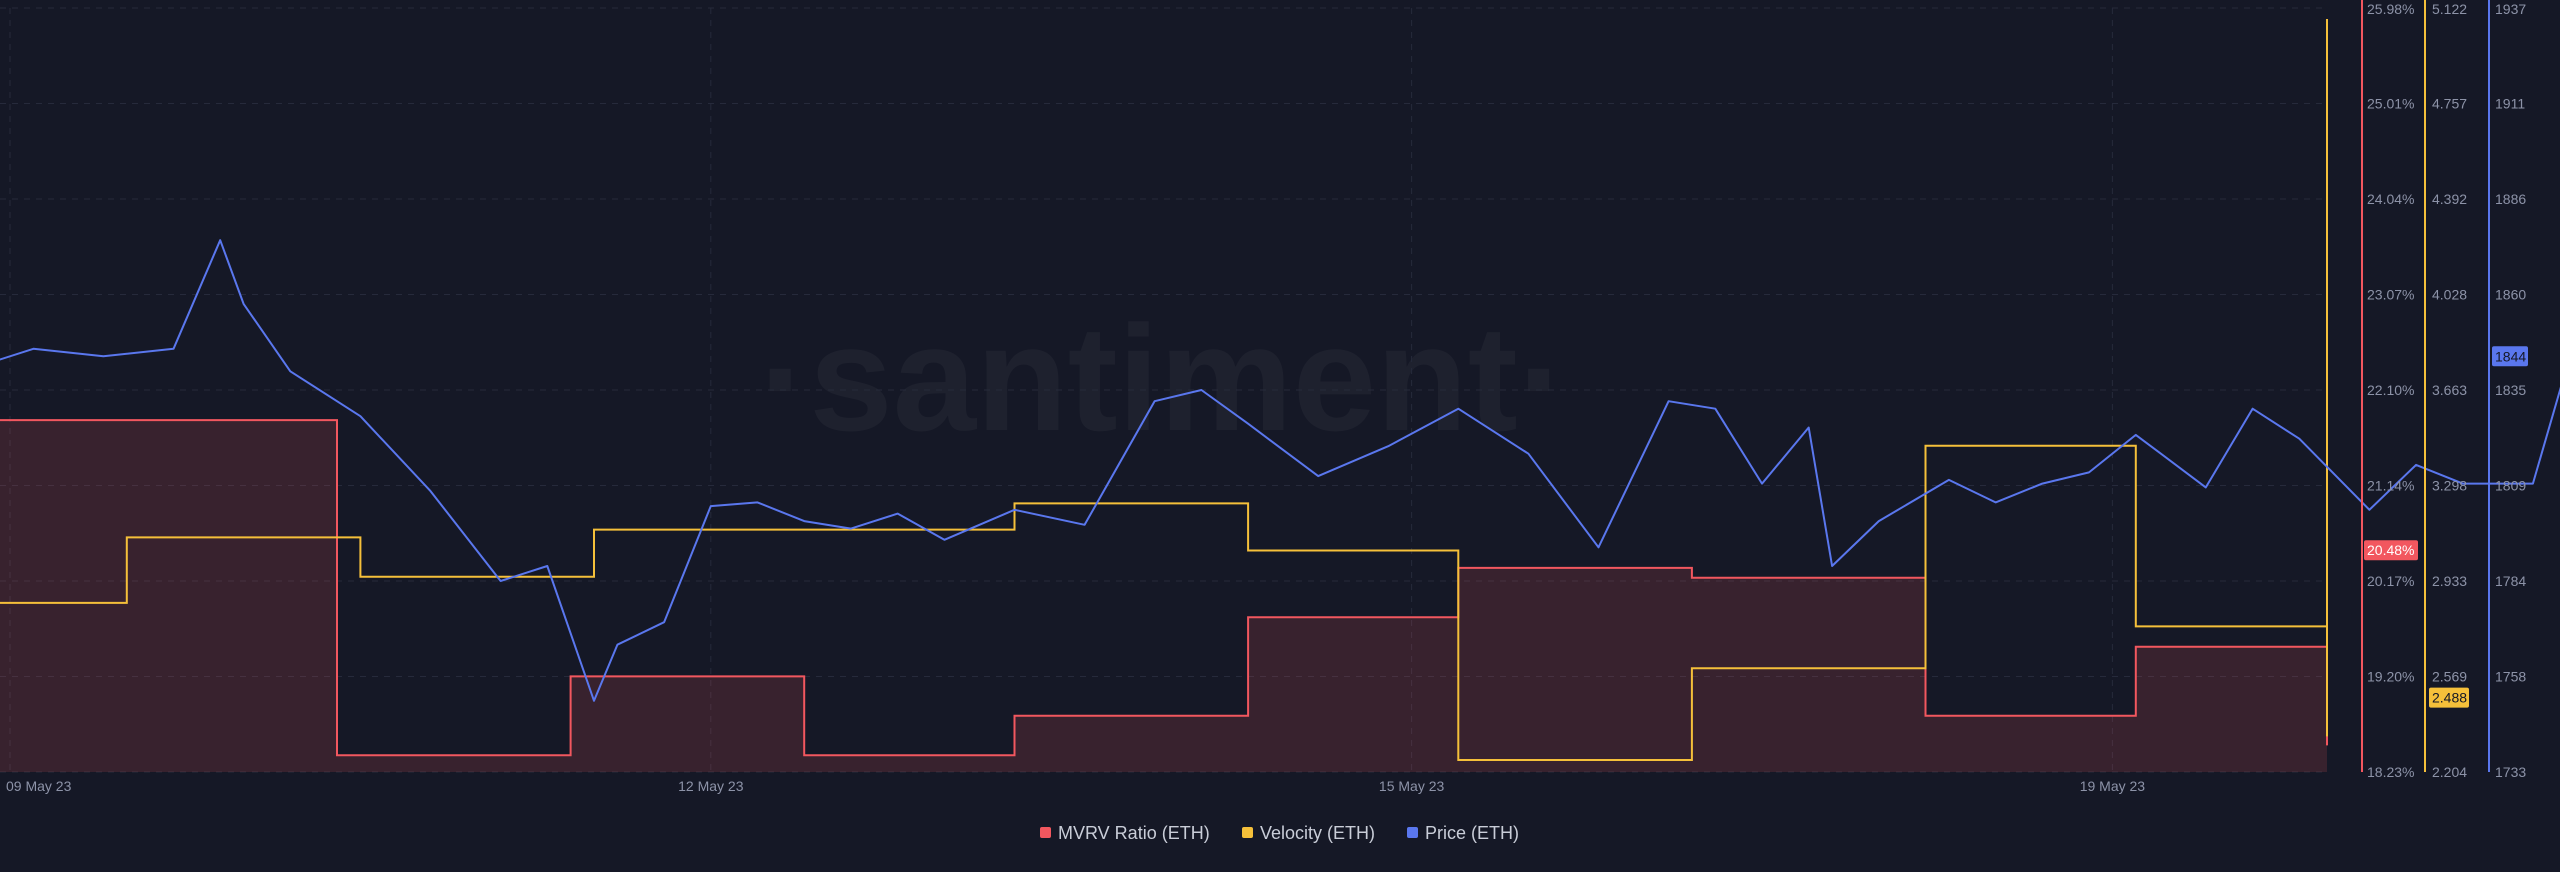  Describe the element at coordinates (2449, 295) in the screenshot. I see `velocity-axis-tick-label: 4.028` at that location.